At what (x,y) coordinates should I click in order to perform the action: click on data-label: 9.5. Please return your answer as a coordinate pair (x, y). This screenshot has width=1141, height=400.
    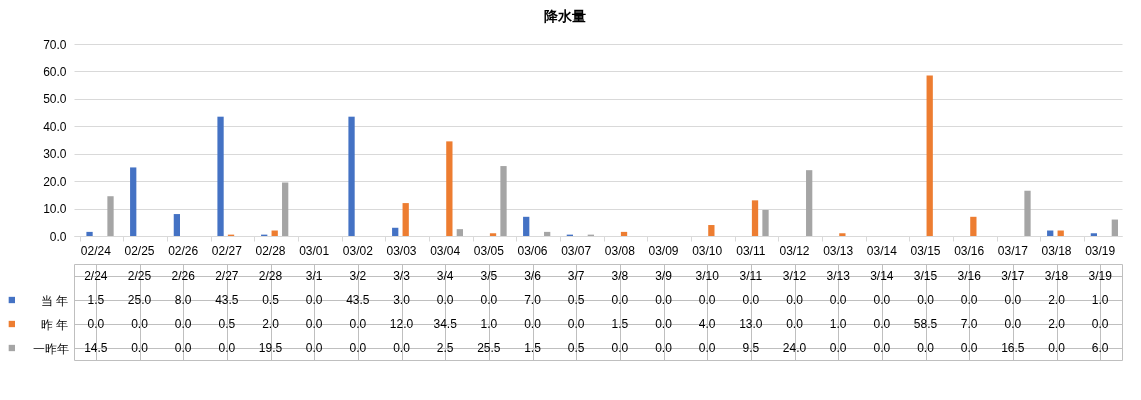
    Looking at the image, I should click on (751, 348).